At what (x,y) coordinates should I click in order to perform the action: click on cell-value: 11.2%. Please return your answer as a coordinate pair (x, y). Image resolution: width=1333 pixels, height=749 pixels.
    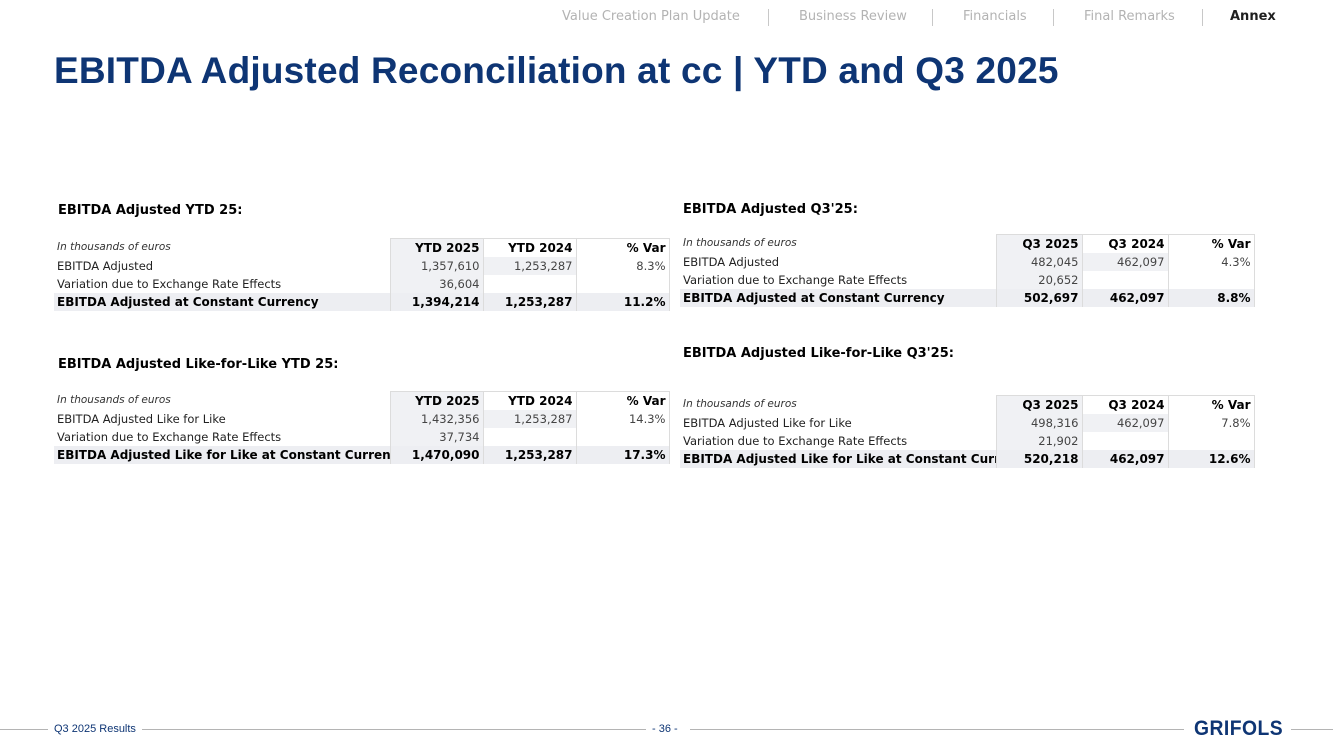
    Looking at the image, I should click on (622, 302).